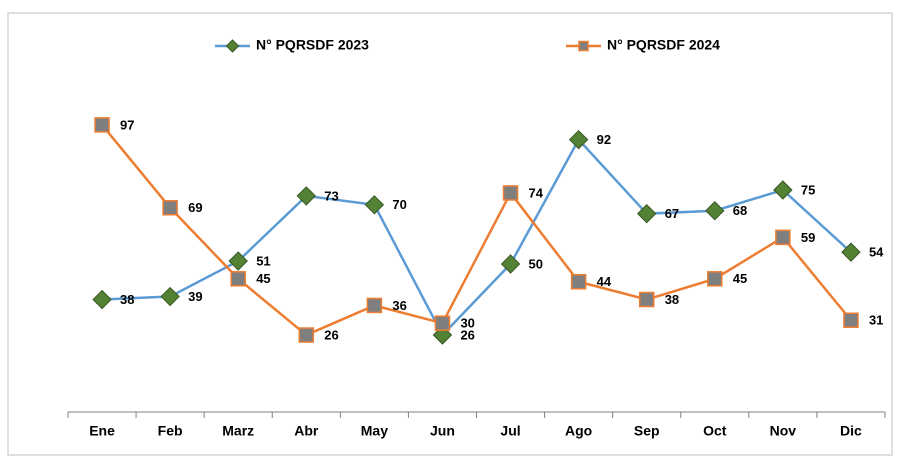 This screenshot has width=900, height=464. I want to click on data-label: 97, so click(127, 124).